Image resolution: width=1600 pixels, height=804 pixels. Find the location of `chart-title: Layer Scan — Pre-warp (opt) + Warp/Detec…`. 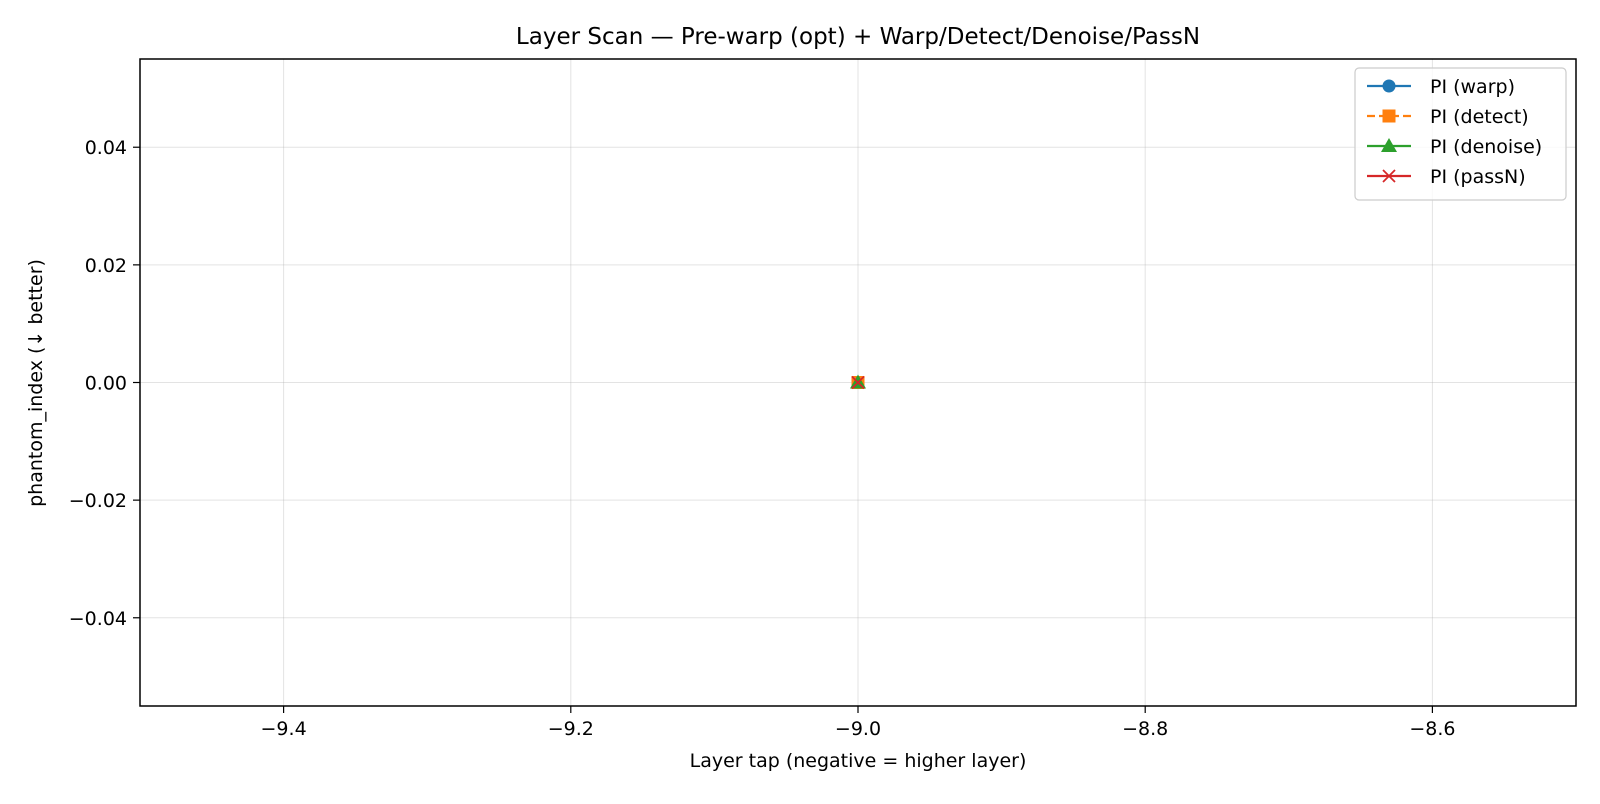

chart-title: Layer Scan — Pre-warp (opt) + Warp/Detec… is located at coordinates (858, 37).